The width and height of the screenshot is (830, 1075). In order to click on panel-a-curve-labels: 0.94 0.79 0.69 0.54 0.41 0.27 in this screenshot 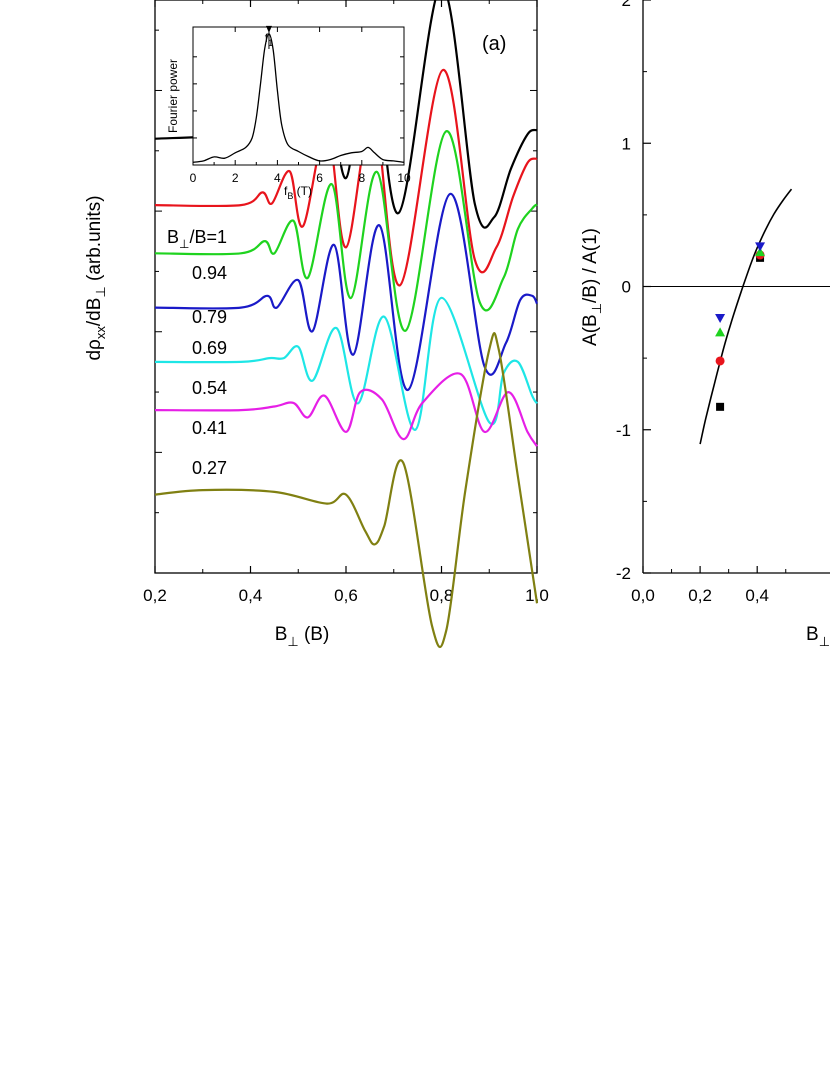, I will do `click(209, 370)`.